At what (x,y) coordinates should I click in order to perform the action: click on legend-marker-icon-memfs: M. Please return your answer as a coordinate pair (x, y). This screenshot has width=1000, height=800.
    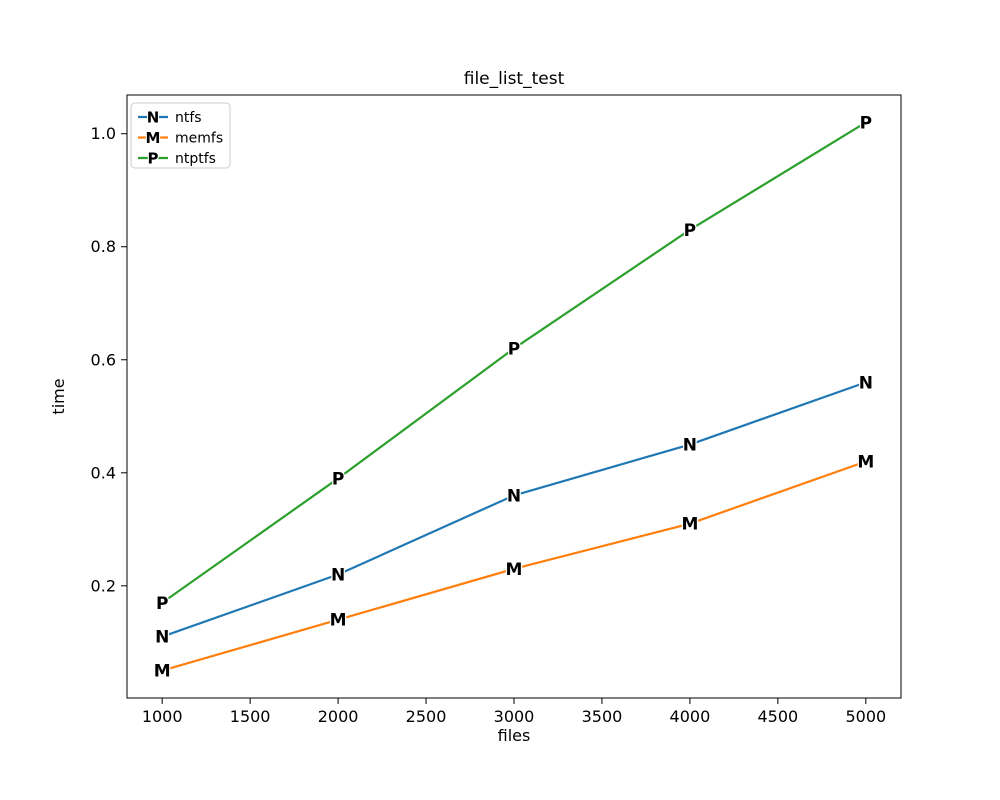
    Looking at the image, I should click on (153, 138).